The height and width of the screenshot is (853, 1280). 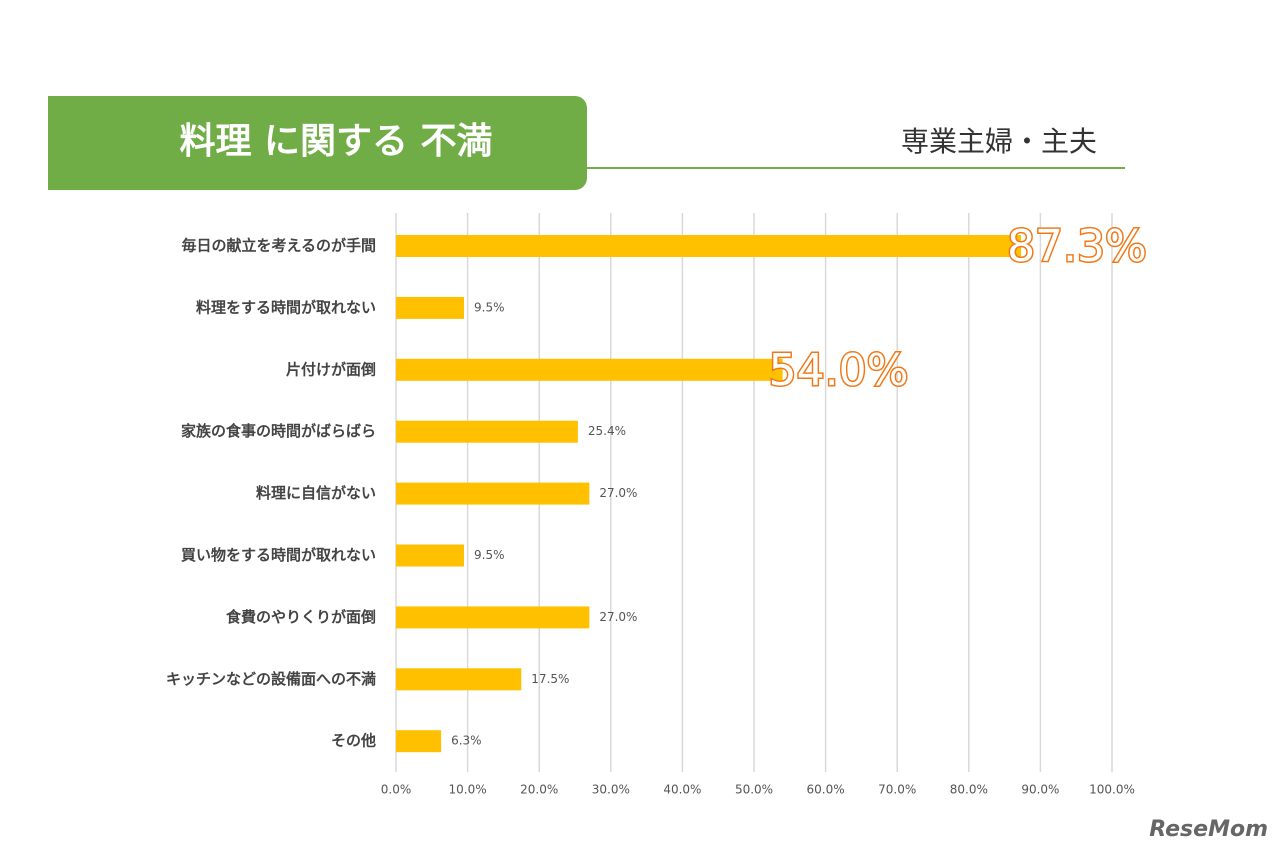 I want to click on y-tick-label: 毎日の献立を考えるのが手間, so click(x=278, y=246).